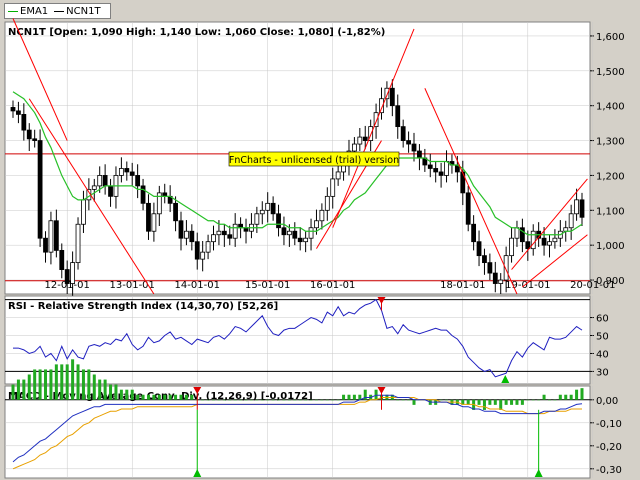 The image size is (640, 480). What do you see at coordinates (610, 176) in the screenshot?
I see `panel-0-y-tick-label: 1,200` at bounding box center [610, 176].